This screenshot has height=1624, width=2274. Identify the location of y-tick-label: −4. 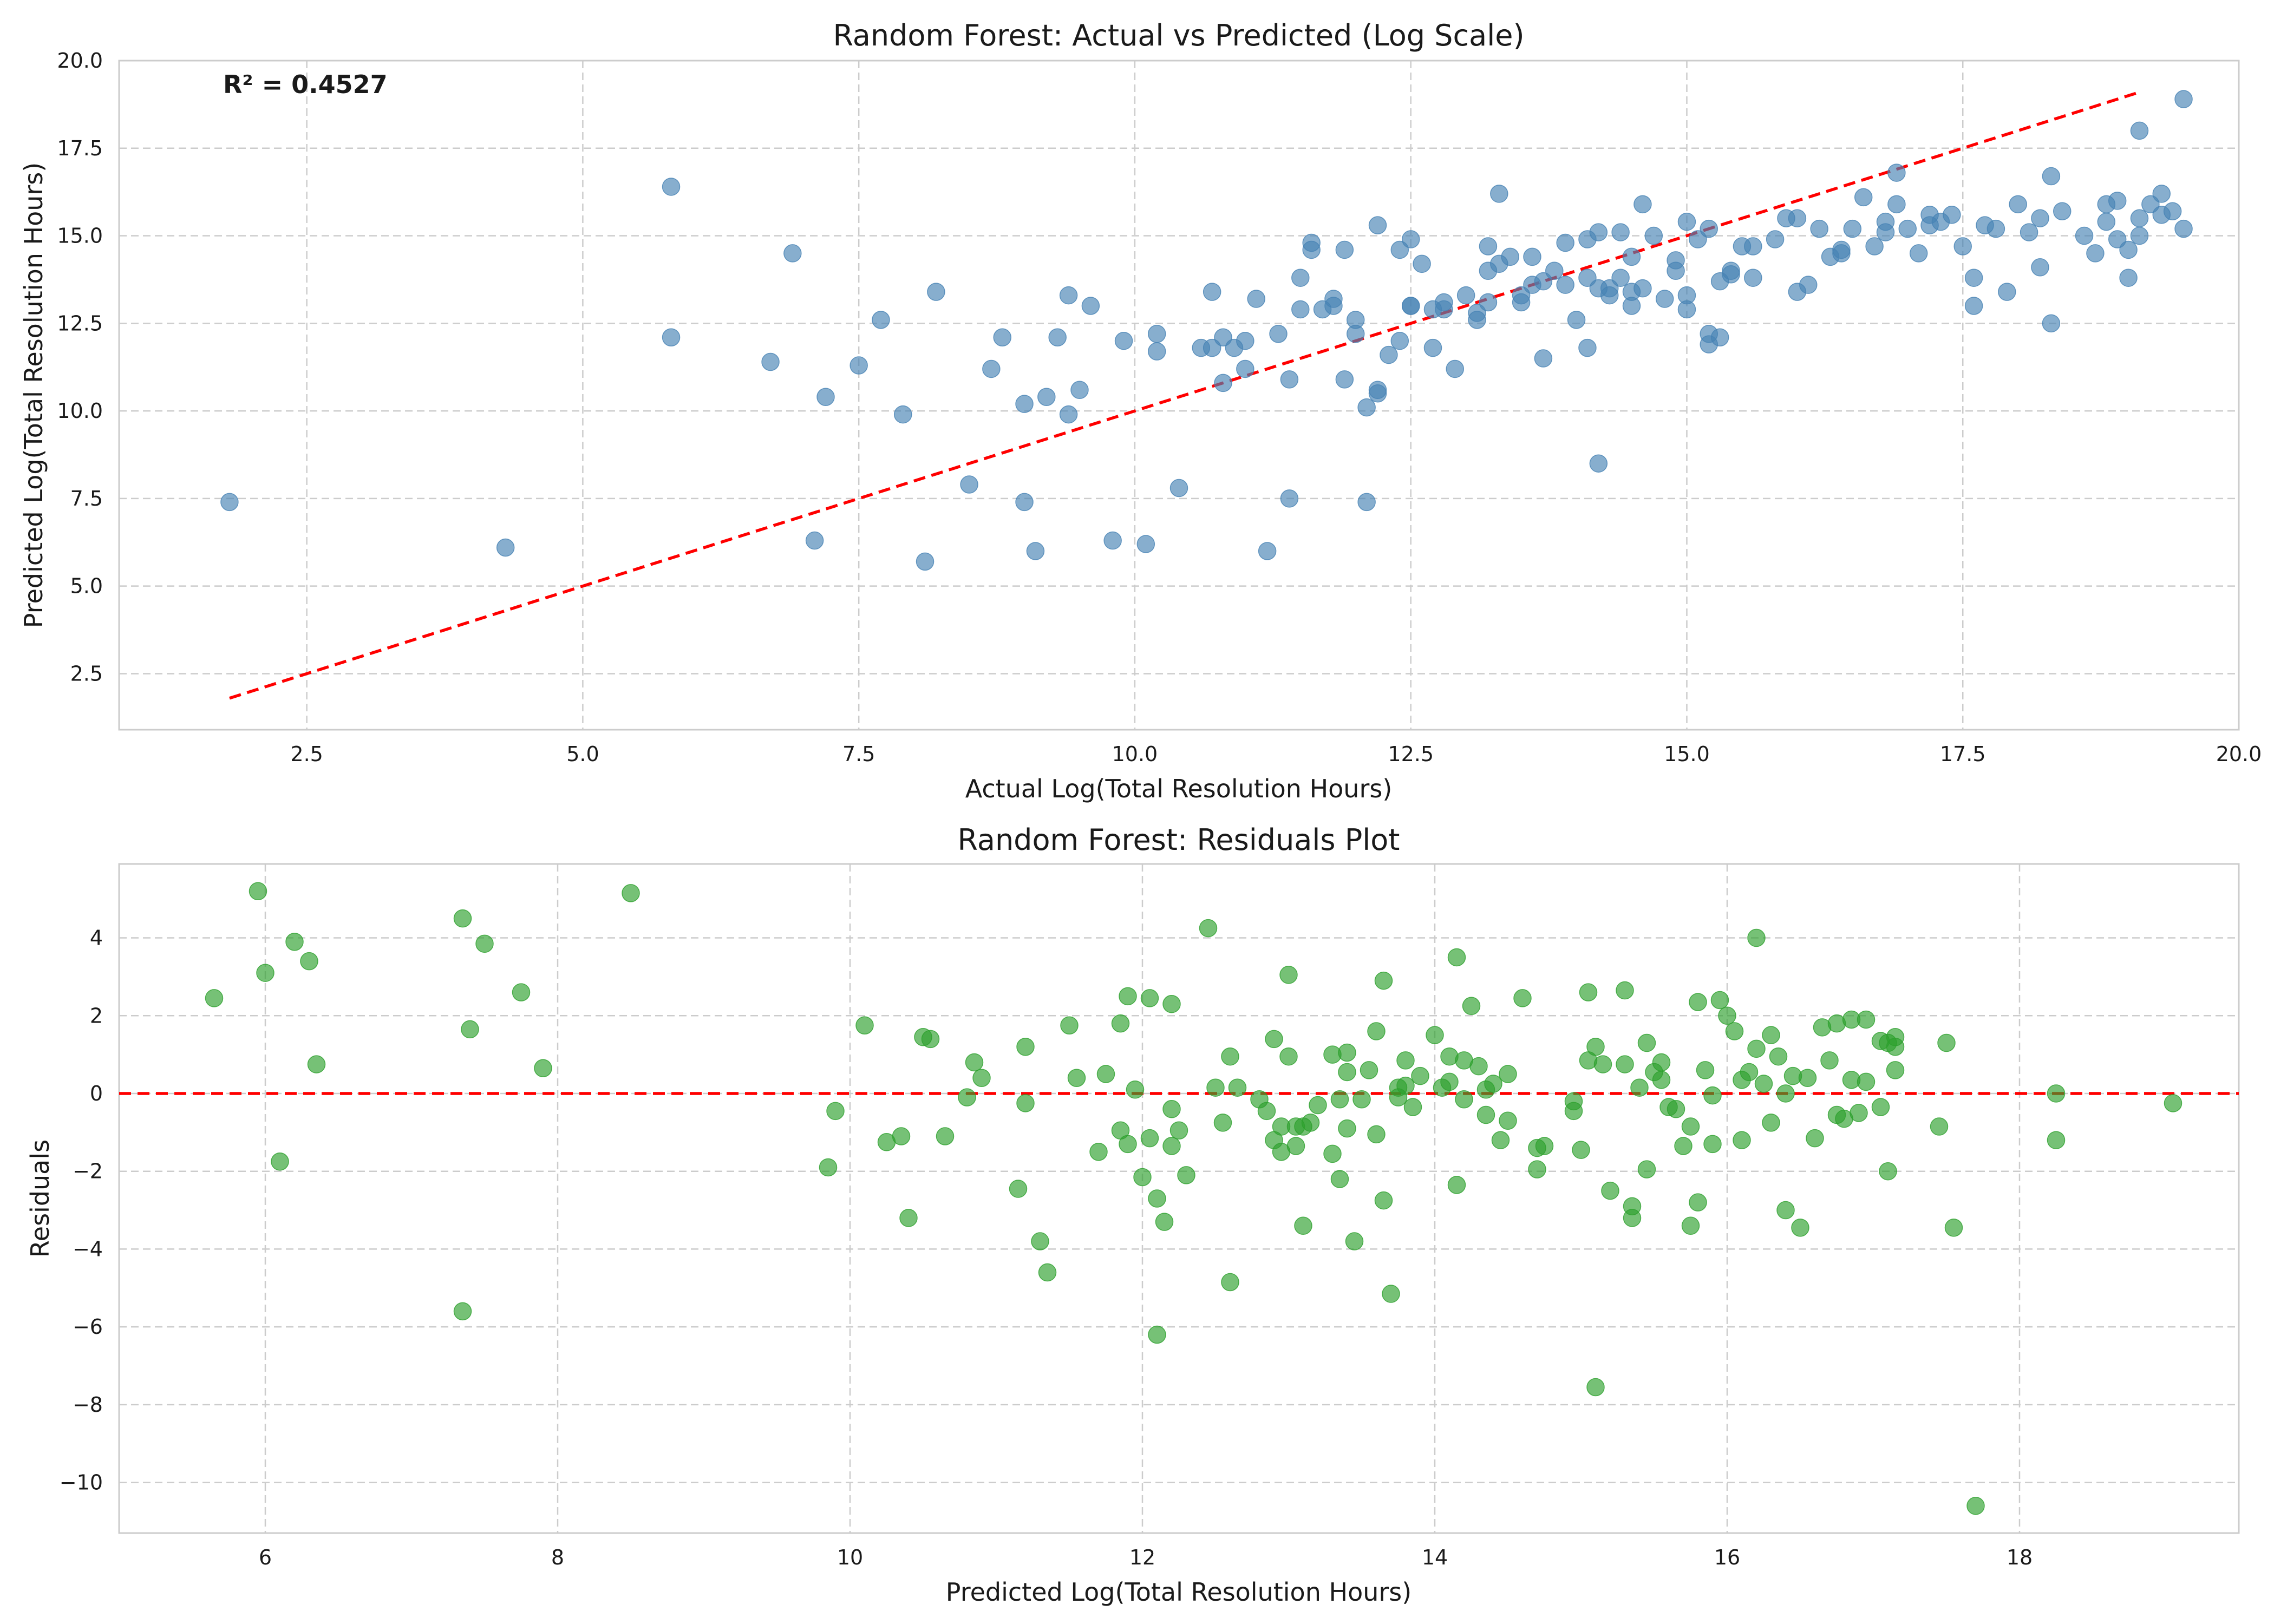
(88, 1249).